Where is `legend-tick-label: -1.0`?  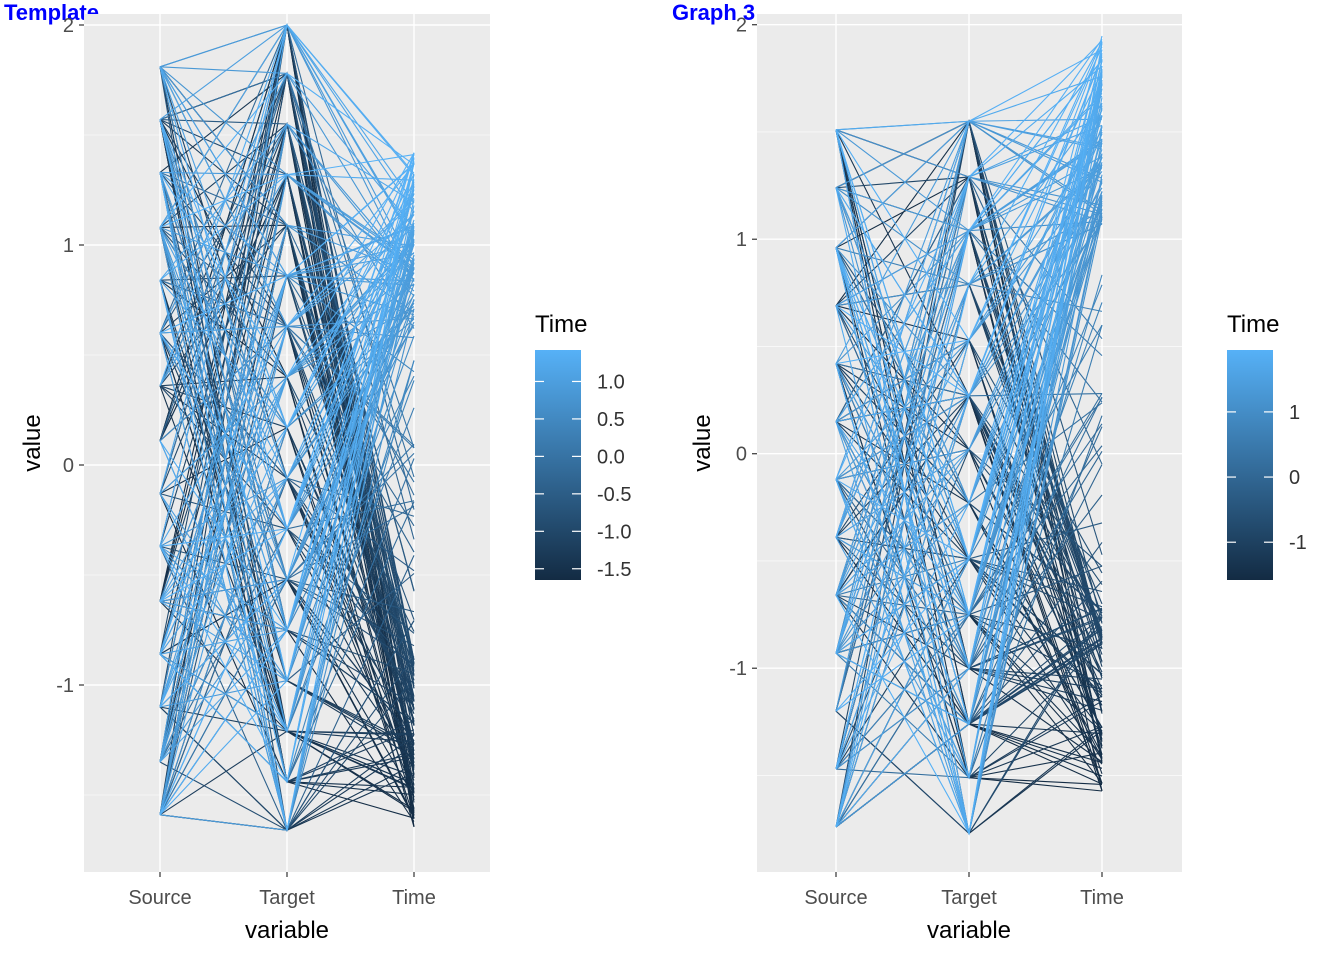 legend-tick-label: -1.0 is located at coordinates (614, 532).